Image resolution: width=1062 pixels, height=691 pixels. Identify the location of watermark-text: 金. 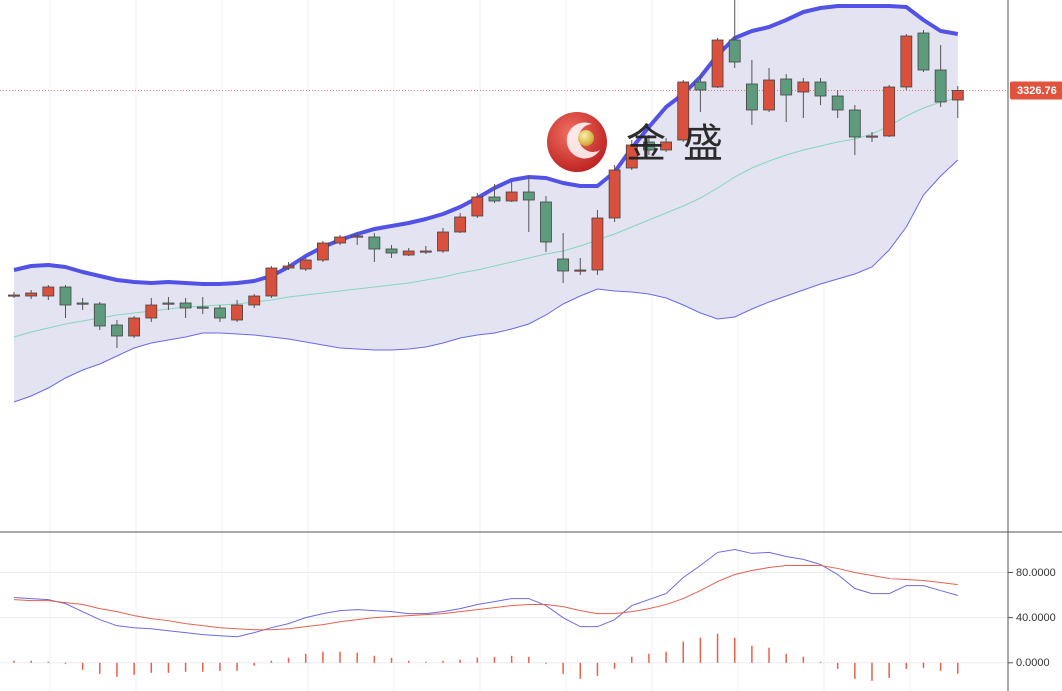
(646, 144).